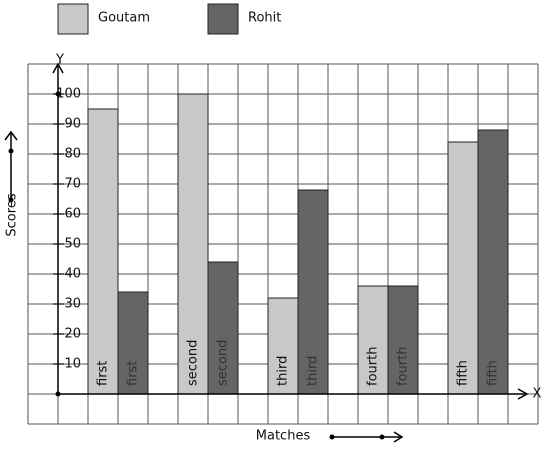  Describe the element at coordinates (72, 304) in the screenshot. I see `y-tick-label: 30` at that location.